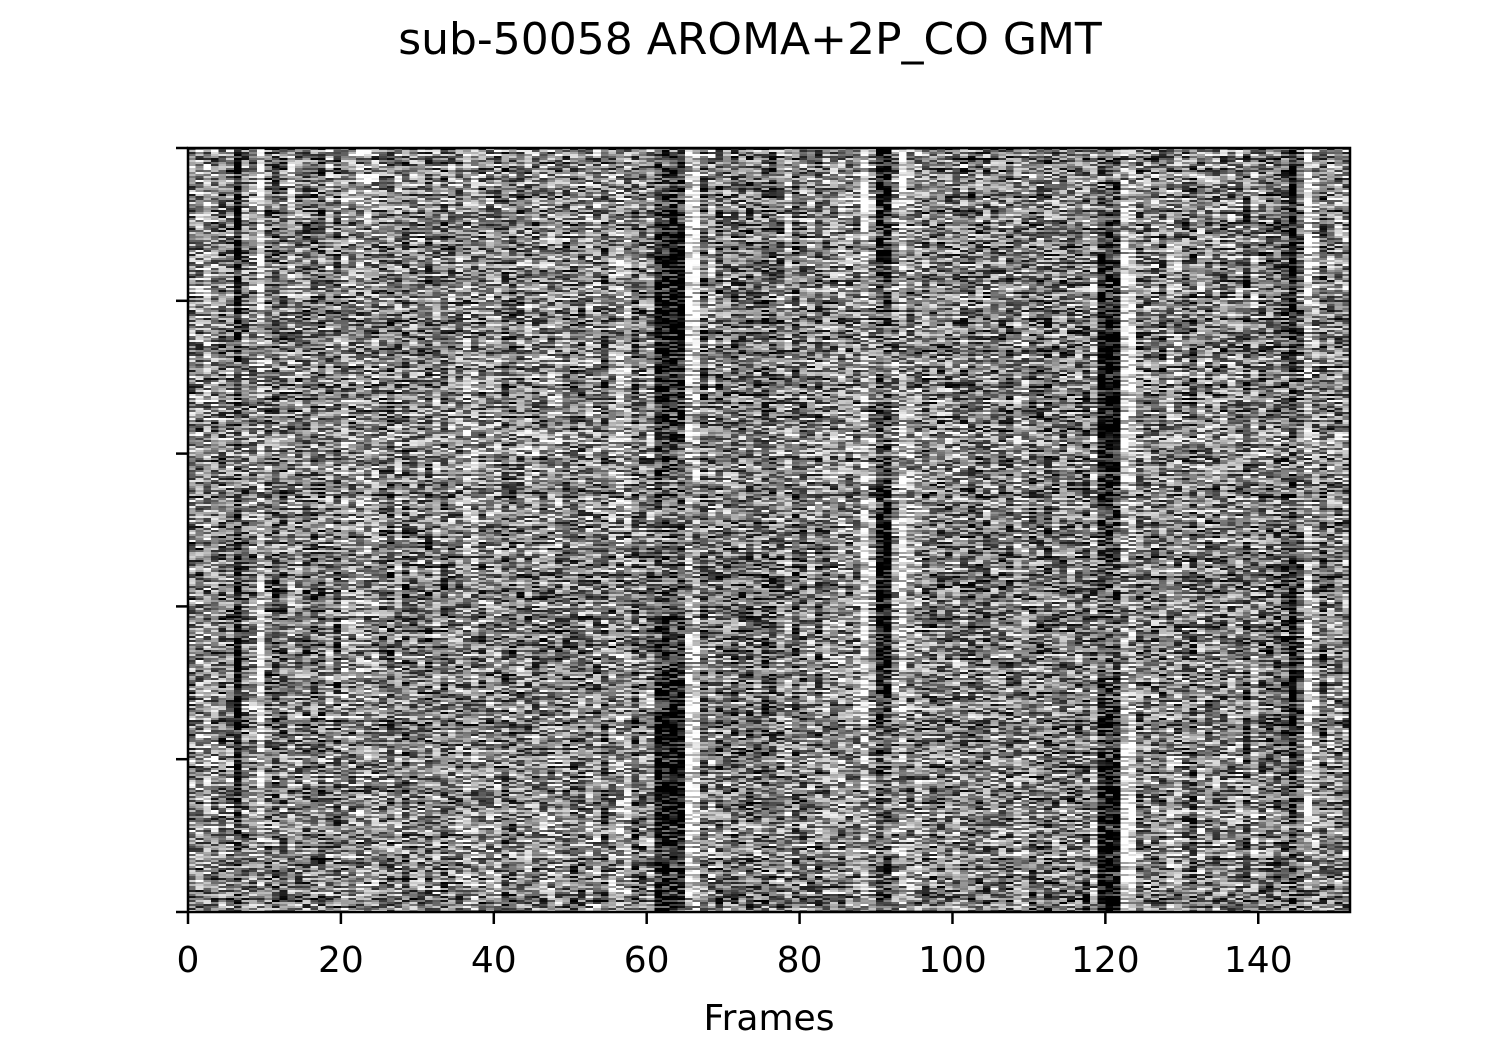 This screenshot has width=1500, height=1050. Describe the element at coordinates (188, 960) in the screenshot. I see `x-tick-label: 0` at that location.